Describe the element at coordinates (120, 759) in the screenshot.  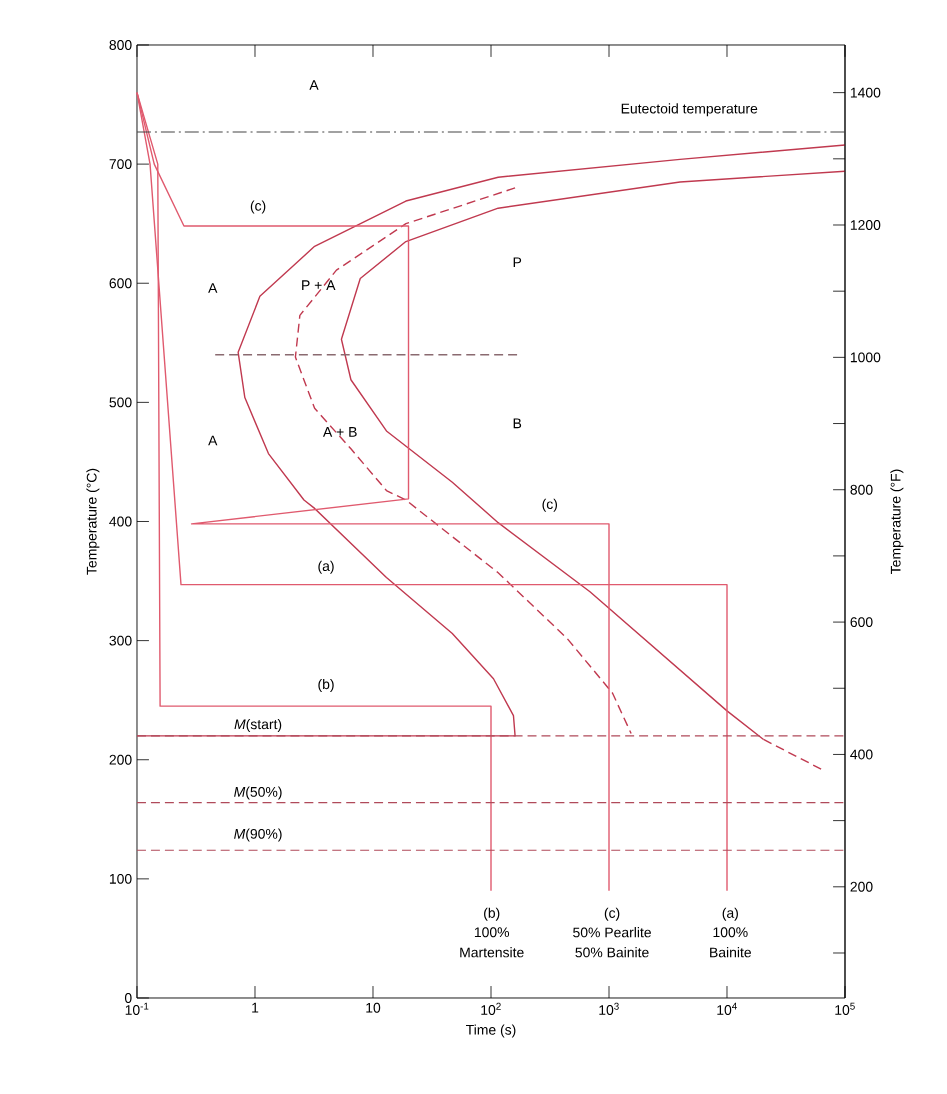
I see `y-tick-label: 200` at that location.